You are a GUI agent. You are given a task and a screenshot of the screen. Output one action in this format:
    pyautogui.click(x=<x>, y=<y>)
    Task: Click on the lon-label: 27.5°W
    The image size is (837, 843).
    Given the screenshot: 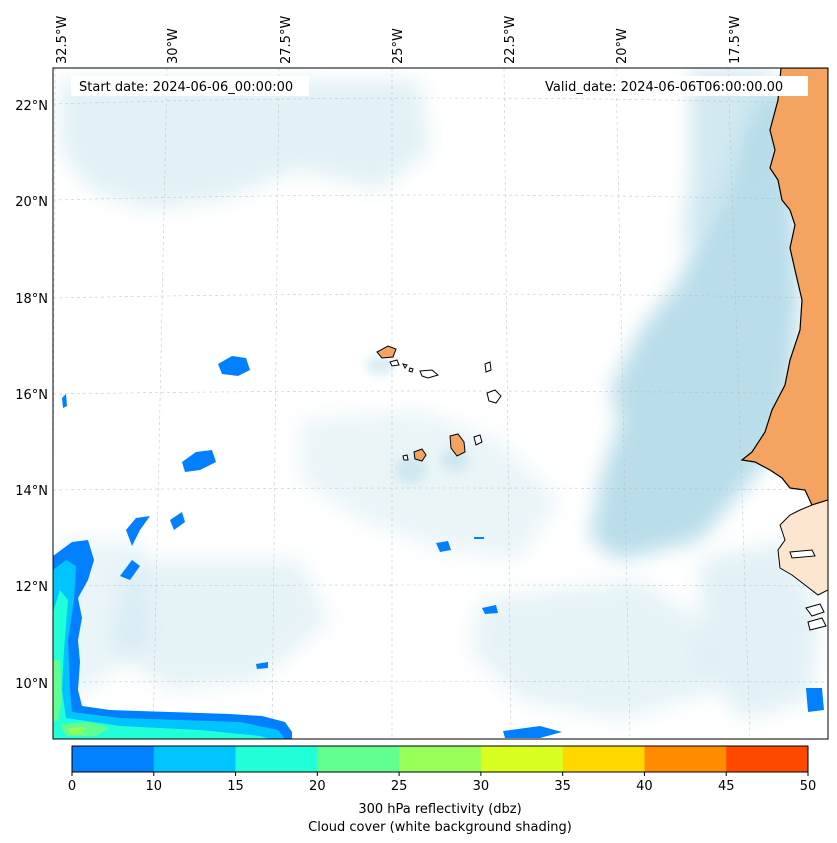 What is the action you would take?
    pyautogui.click(x=286, y=40)
    